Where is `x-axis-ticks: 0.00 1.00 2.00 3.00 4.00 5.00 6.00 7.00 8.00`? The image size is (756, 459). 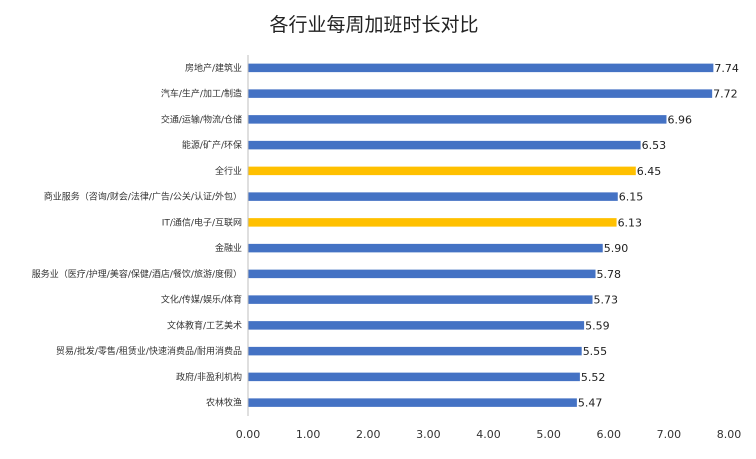
x-axis-ticks: 0.00 1.00 2.00 3.00 4.00 5.00 6.00 7.00 8.00 is located at coordinates (489, 434).